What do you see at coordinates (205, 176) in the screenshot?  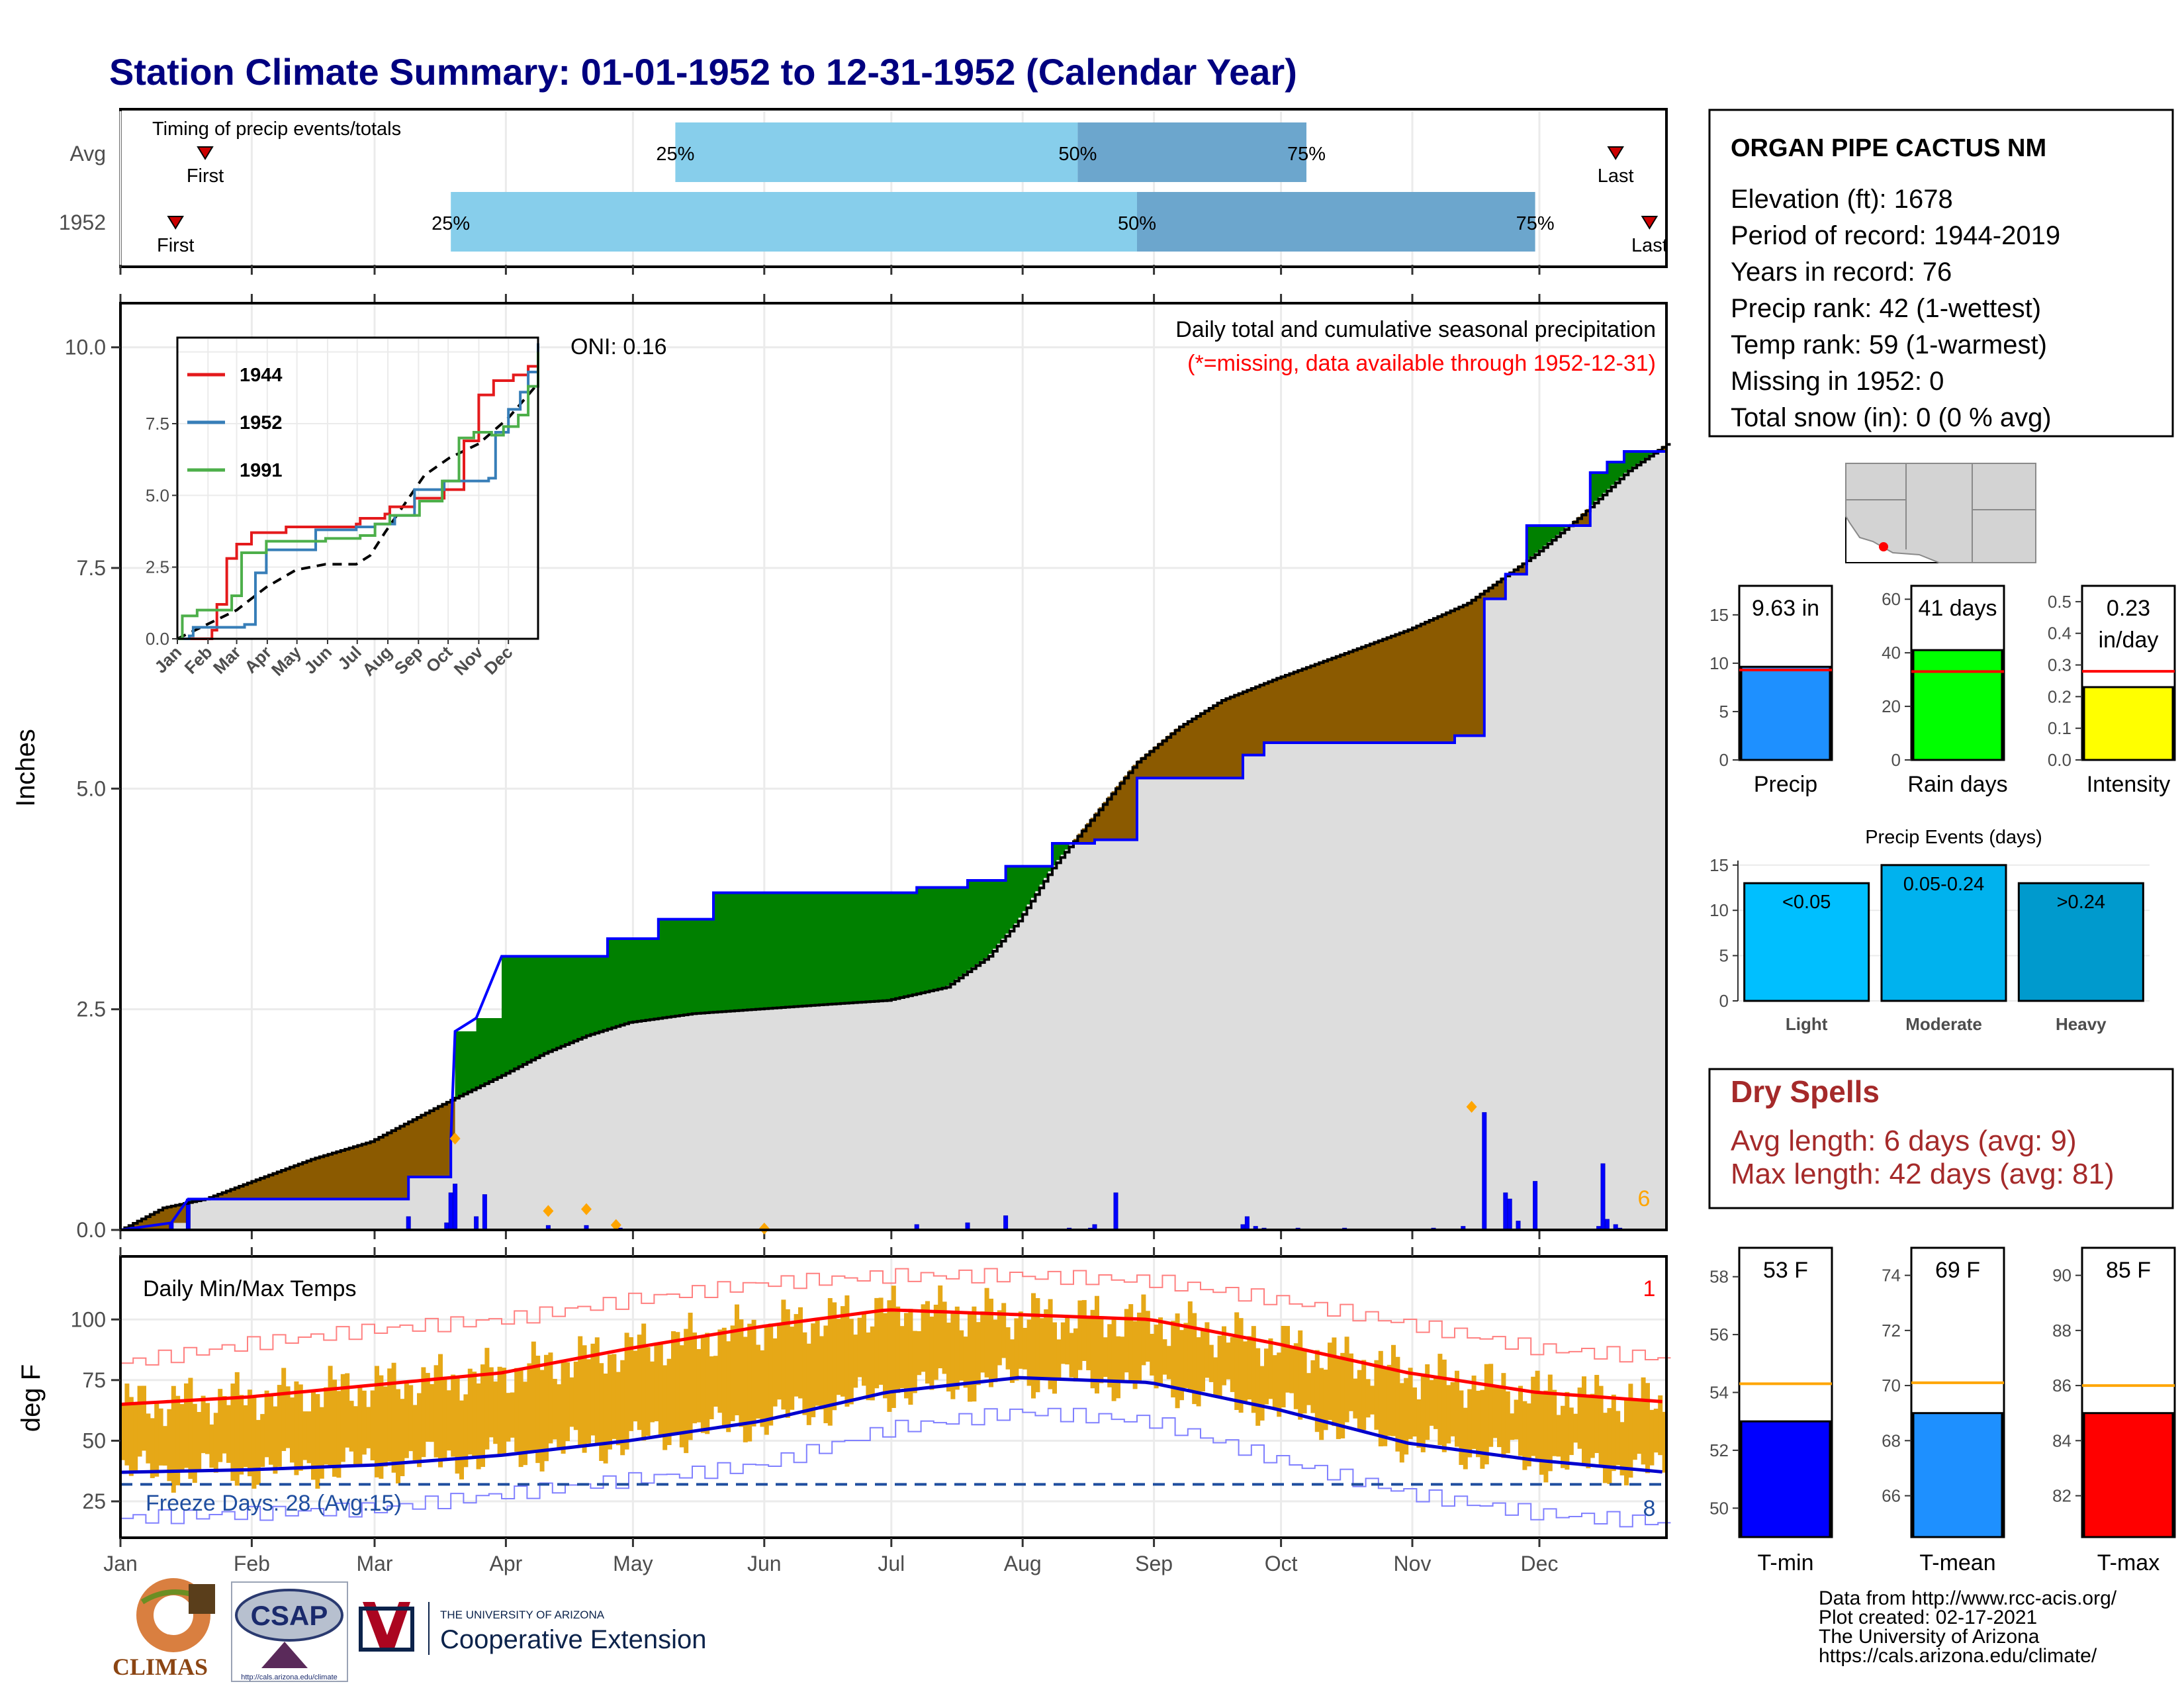 I see `first-label: First` at bounding box center [205, 176].